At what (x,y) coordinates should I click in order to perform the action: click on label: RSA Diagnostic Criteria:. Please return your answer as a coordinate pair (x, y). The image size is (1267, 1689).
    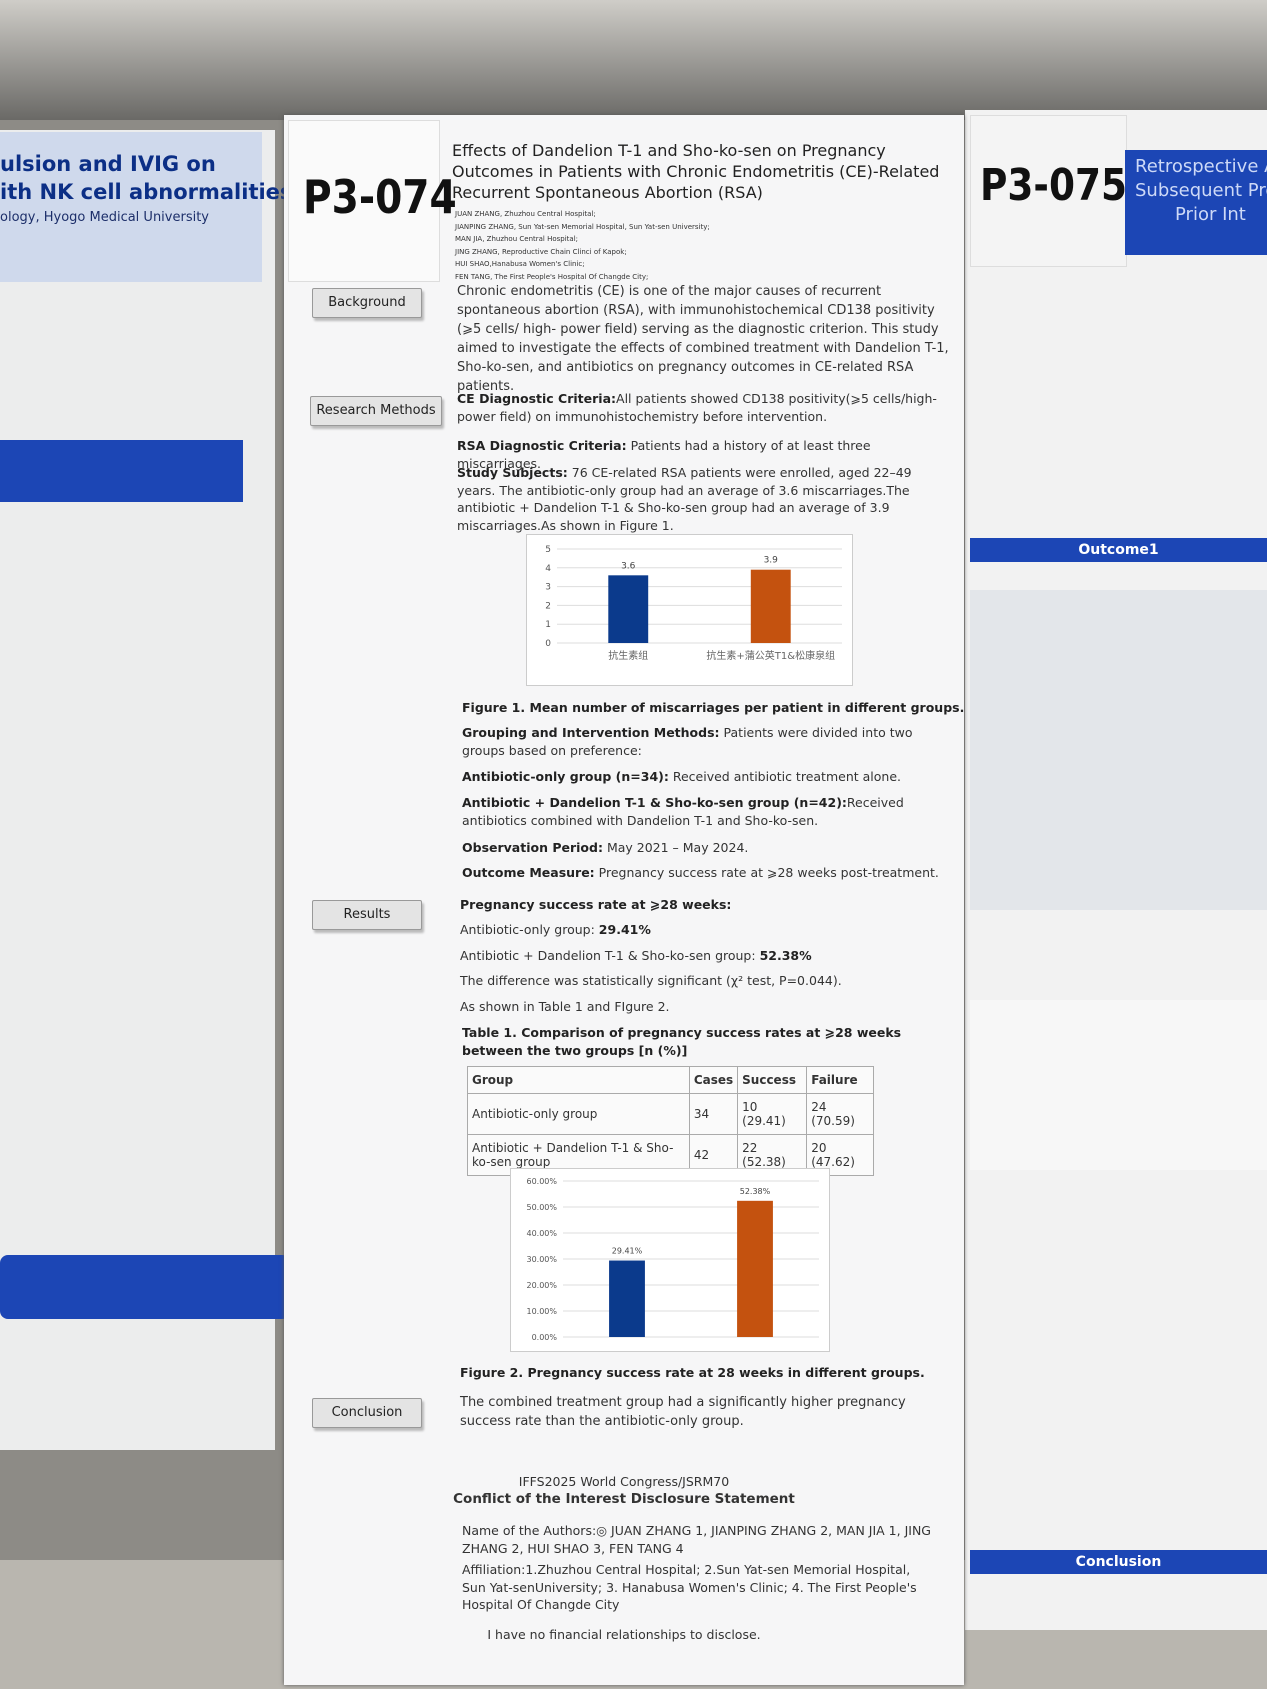
    Looking at the image, I should click on (542, 445).